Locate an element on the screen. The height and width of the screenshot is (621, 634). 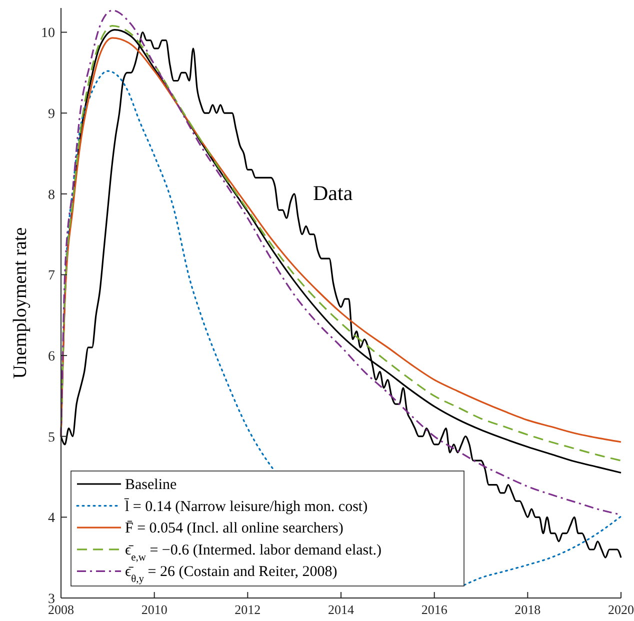
x-tick-label: 2020 is located at coordinates (621, 609).